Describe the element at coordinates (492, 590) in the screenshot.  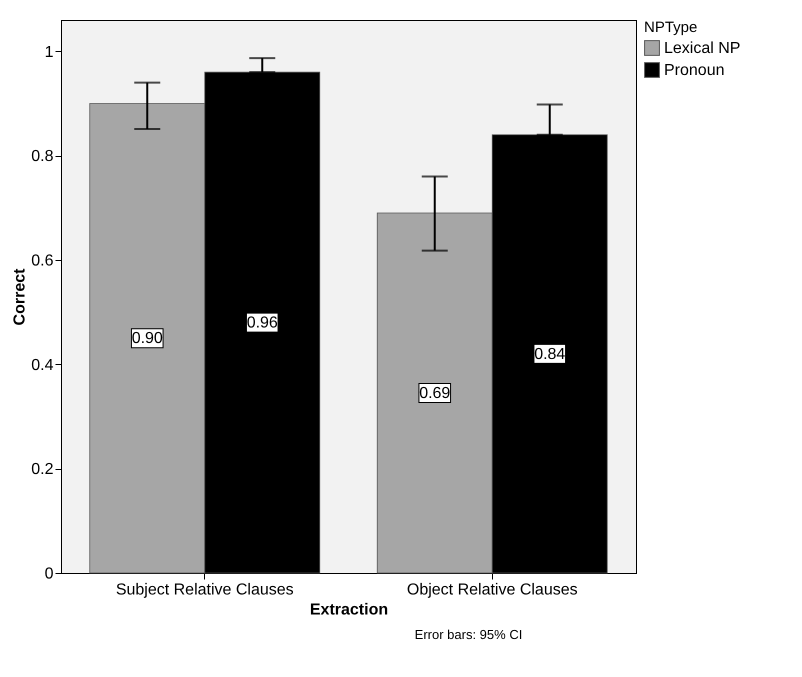
I see `x-tick-label: Object Relative Clauses` at that location.